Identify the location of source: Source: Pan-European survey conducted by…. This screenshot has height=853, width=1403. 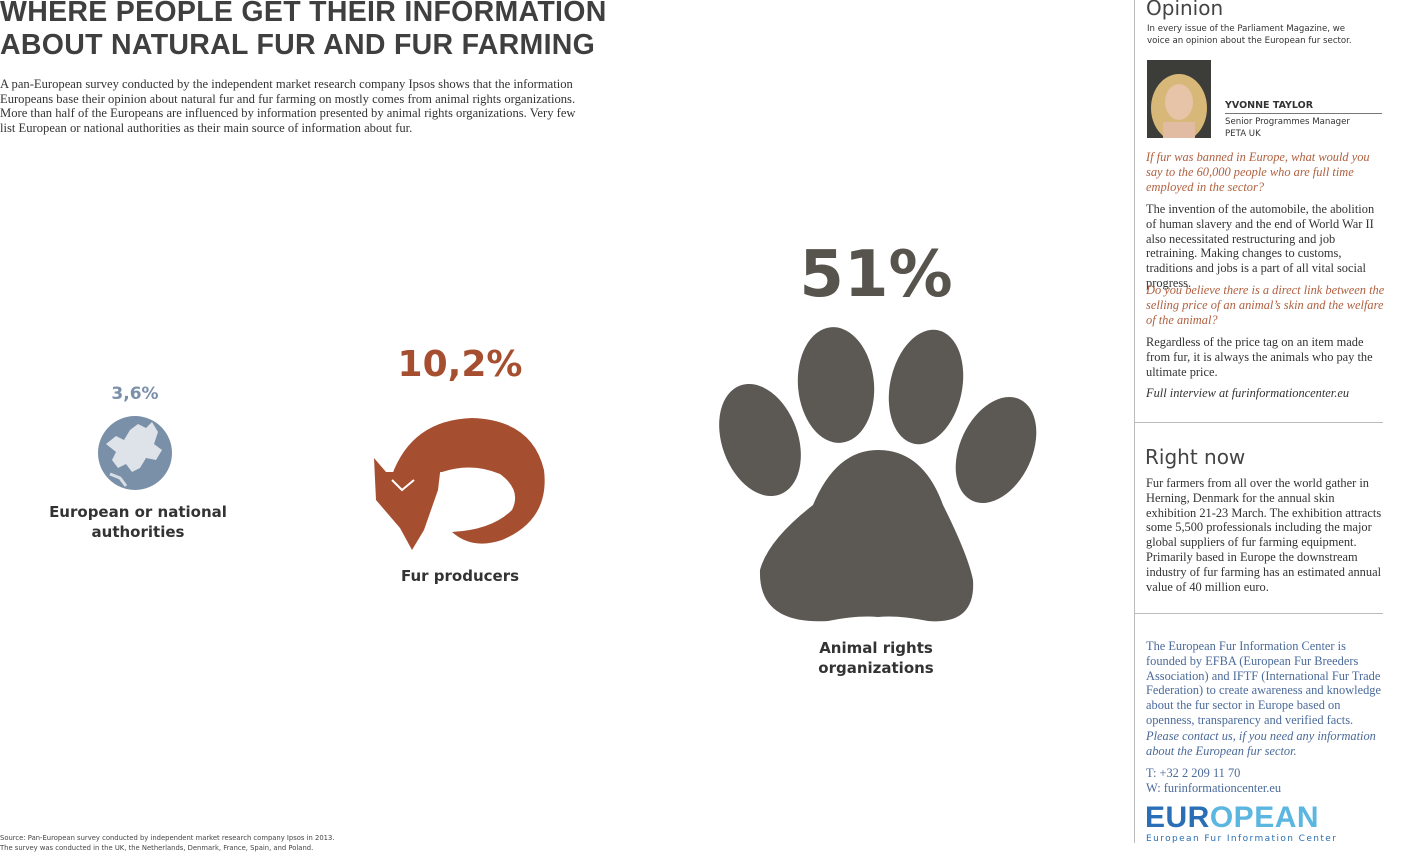
(167, 843).